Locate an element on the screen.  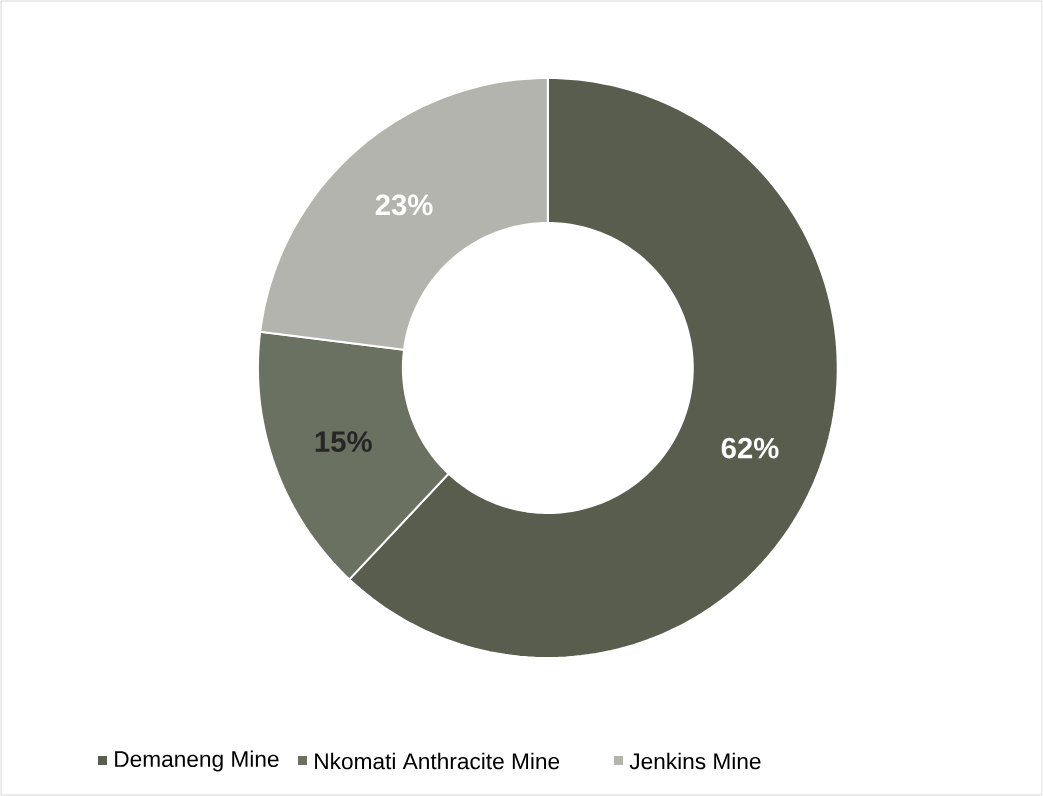
legend-label: Demaneng Mine is located at coordinates (197, 761).